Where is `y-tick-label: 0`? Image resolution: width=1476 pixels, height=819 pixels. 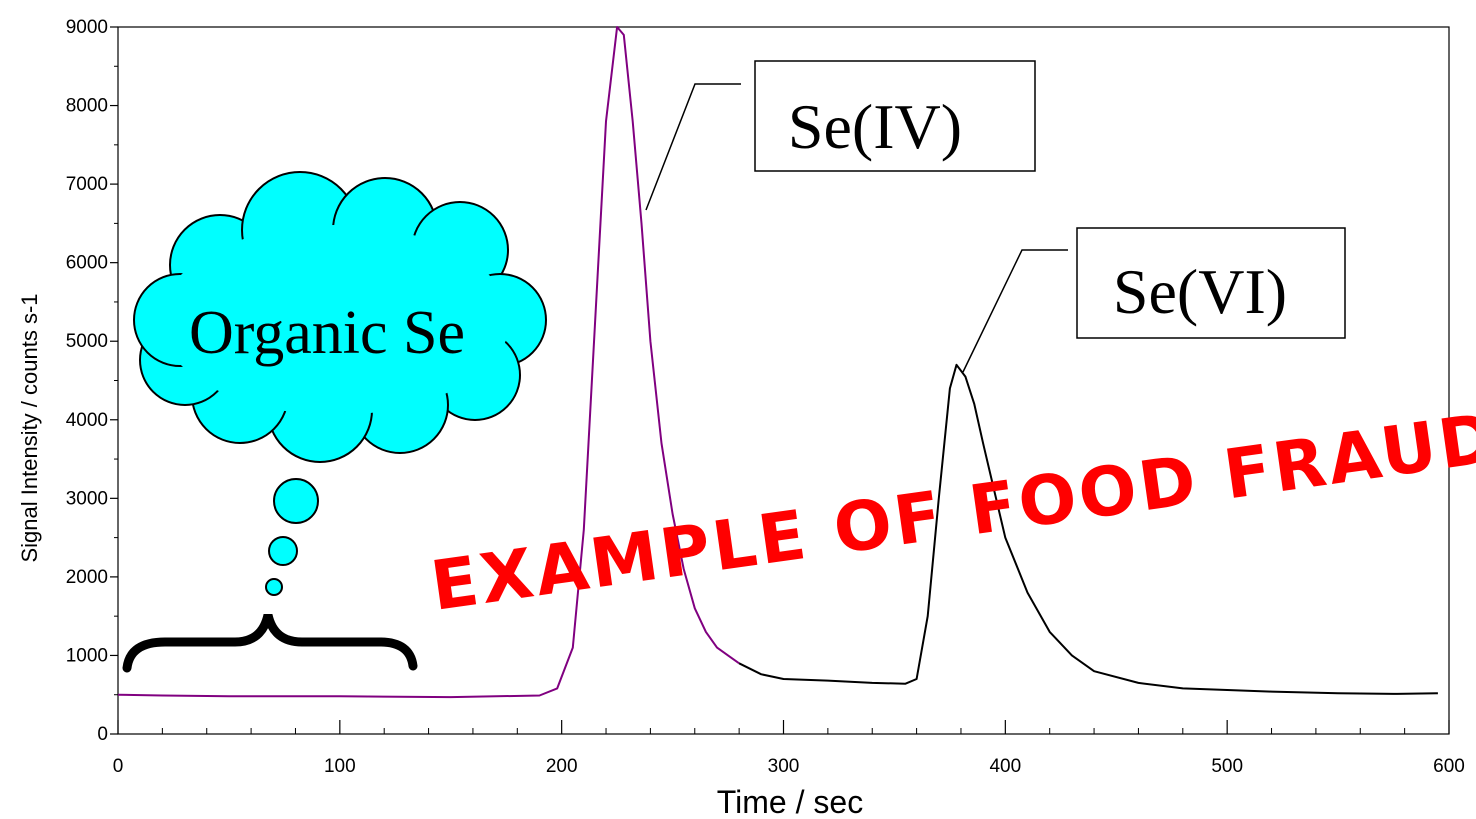 y-tick-label: 0 is located at coordinates (102, 734).